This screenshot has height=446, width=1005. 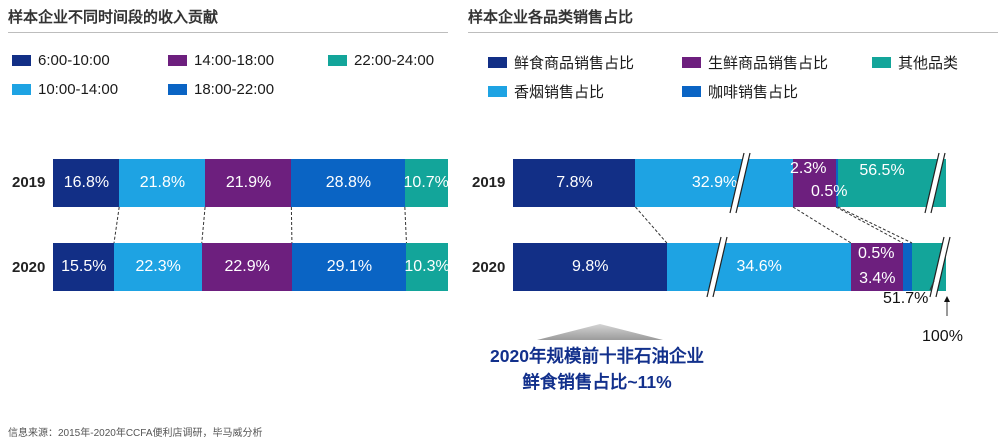 I want to click on bar-value-label: 22.3%, so click(x=158, y=266).